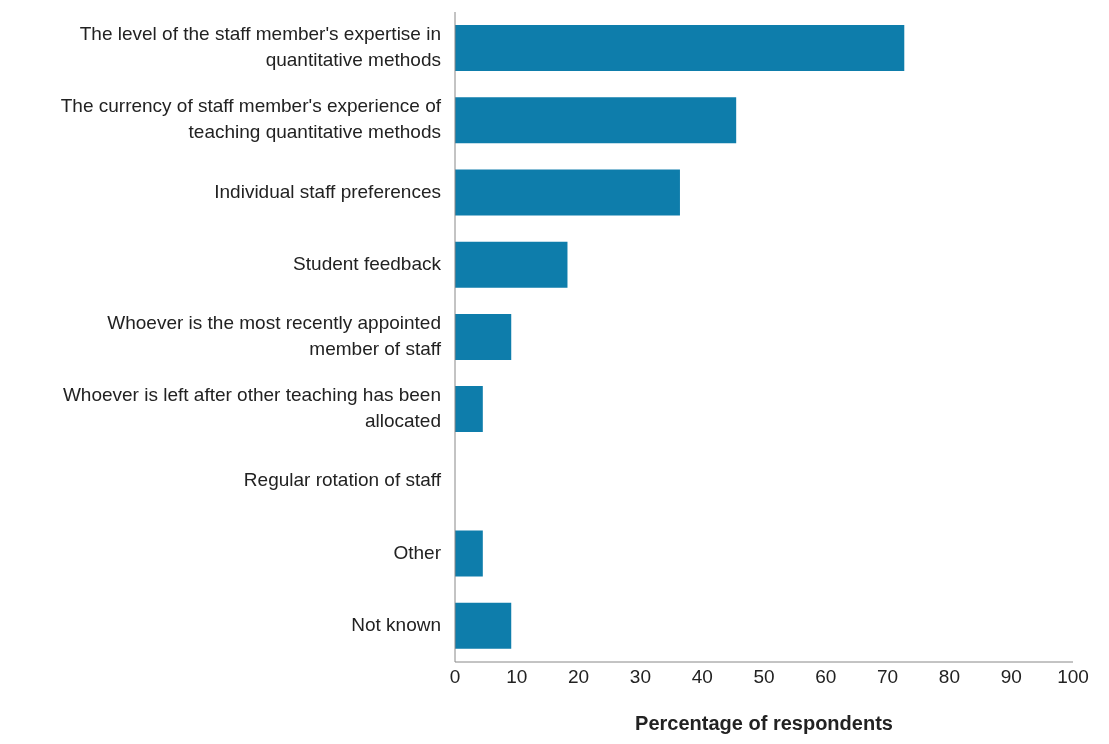 The width and height of the screenshot is (1109, 744). Describe the element at coordinates (260, 47) in the screenshot. I see `y-tick-label: The level of the staff member's expertise in quantitative methods` at that location.